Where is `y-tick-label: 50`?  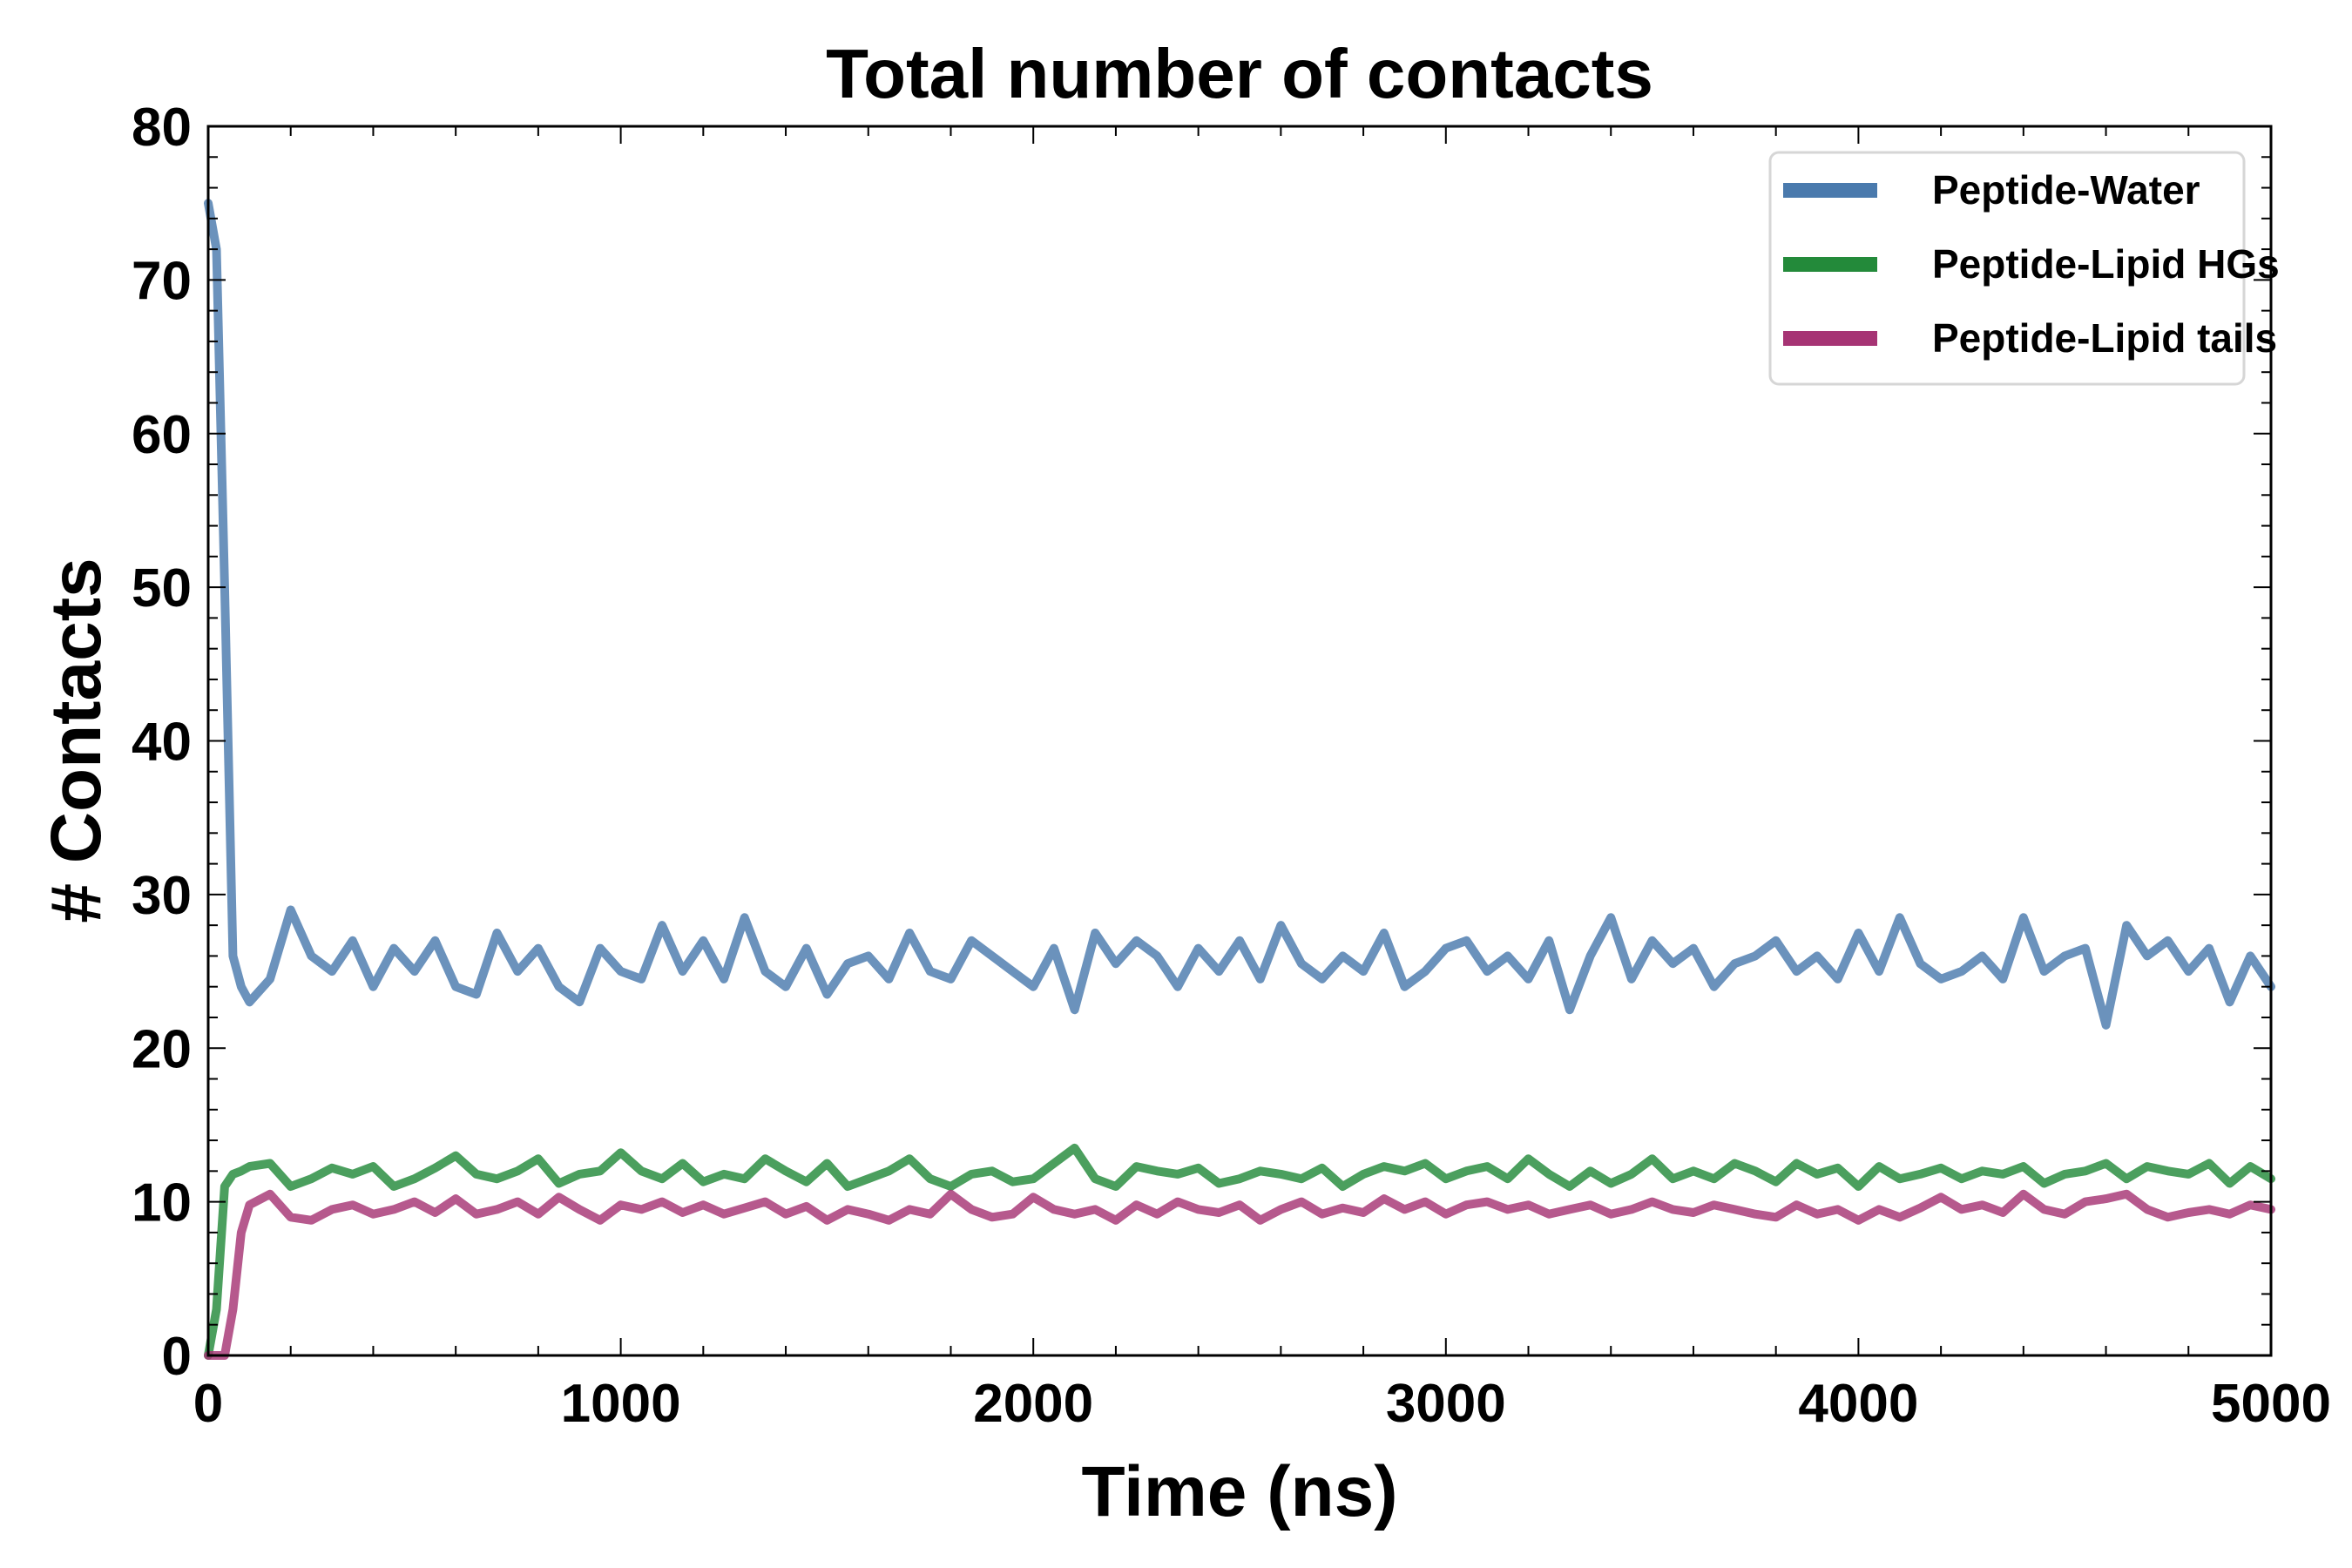
y-tick-label: 50 is located at coordinates (162, 588).